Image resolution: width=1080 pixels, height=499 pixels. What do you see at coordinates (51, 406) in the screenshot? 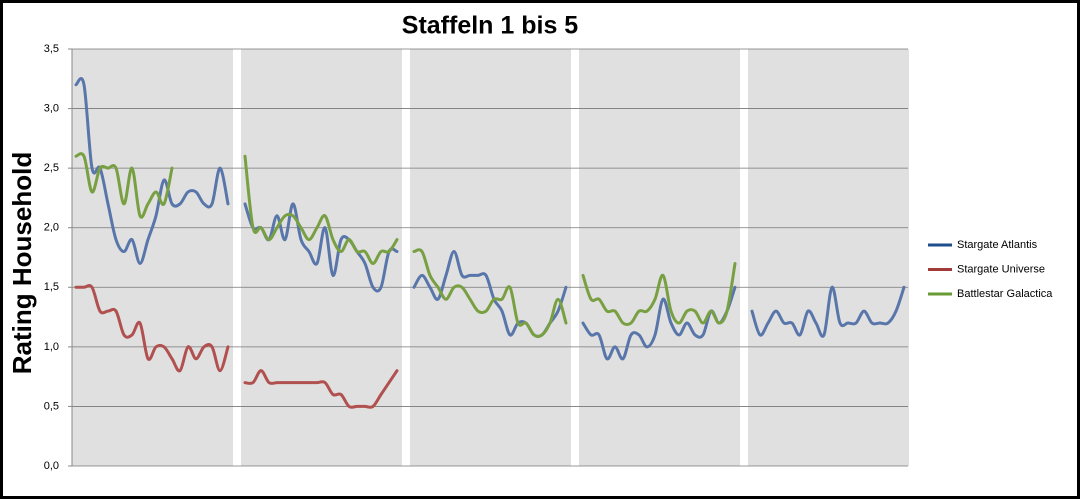
I see `y-tick-label: 0,5` at bounding box center [51, 406].